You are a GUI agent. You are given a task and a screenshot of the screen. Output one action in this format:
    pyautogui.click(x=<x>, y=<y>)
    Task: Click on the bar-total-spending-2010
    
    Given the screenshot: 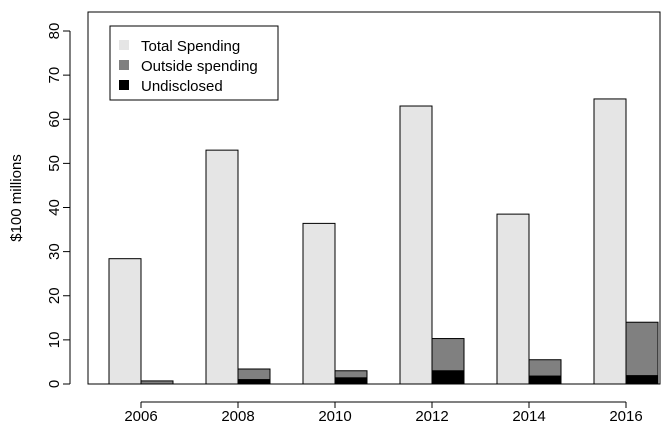 What is the action you would take?
    pyautogui.click(x=319, y=303)
    